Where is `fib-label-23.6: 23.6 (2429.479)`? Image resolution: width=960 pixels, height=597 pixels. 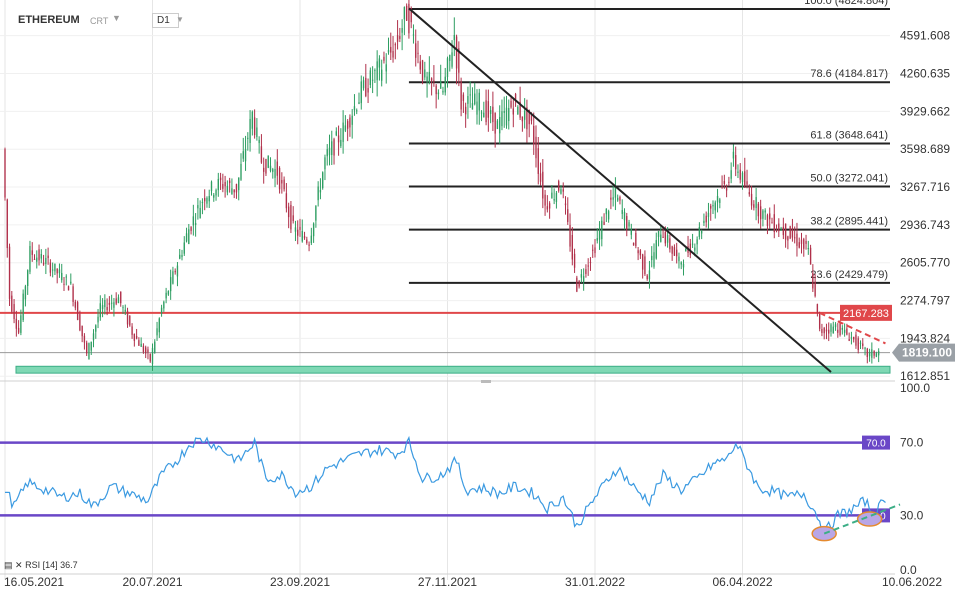 fib-label-23.6: 23.6 (2429.479) is located at coordinates (849, 275).